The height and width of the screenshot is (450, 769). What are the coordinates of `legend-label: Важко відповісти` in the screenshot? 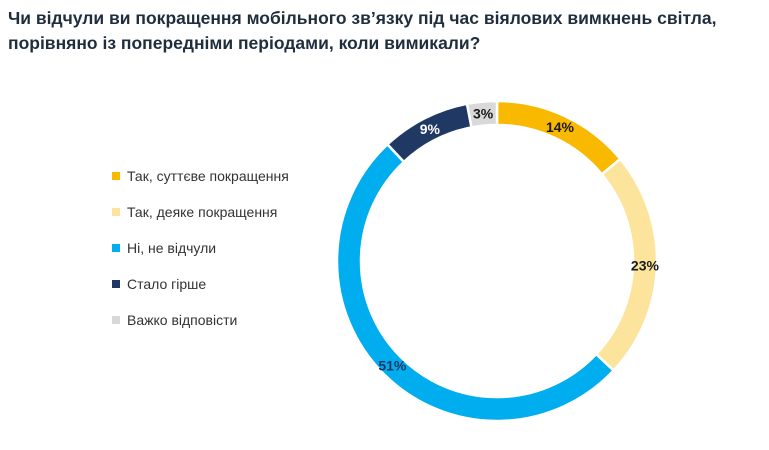 It's located at (182, 320).